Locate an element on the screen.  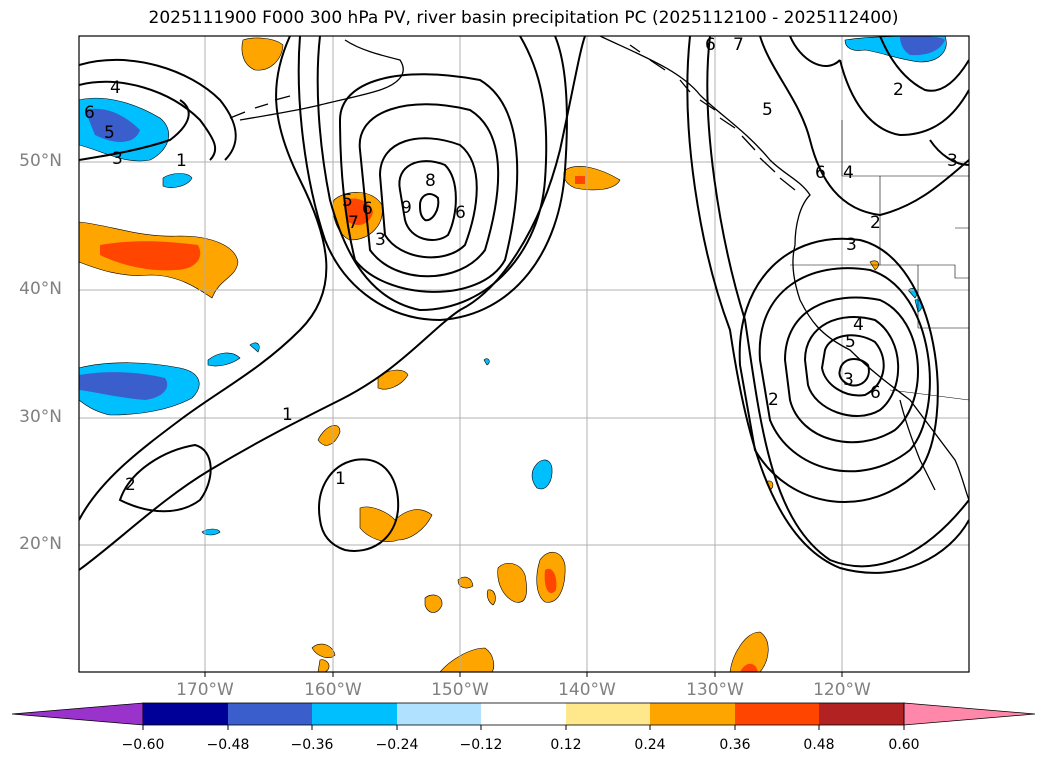
colorbar-tick-label: 0.36 is located at coordinates (735, 745).